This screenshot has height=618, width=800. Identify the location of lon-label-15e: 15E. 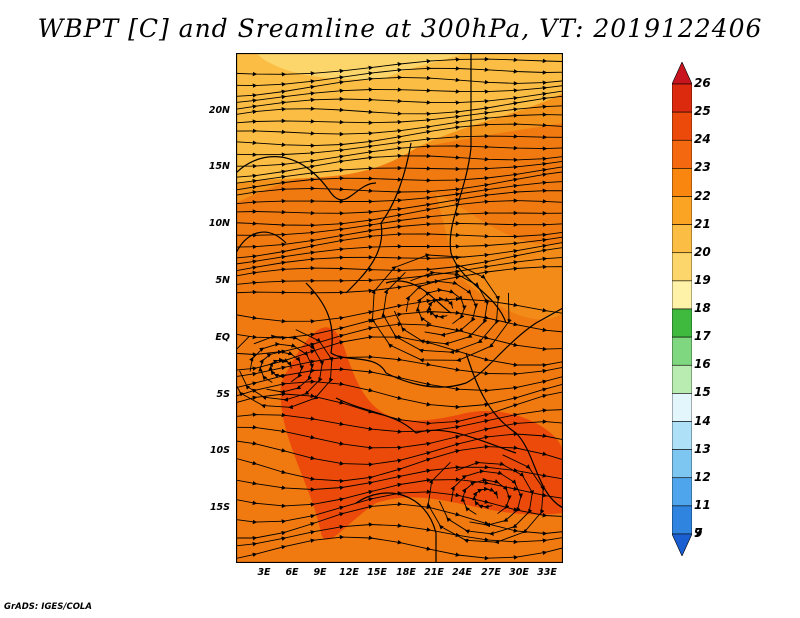
(377, 572).